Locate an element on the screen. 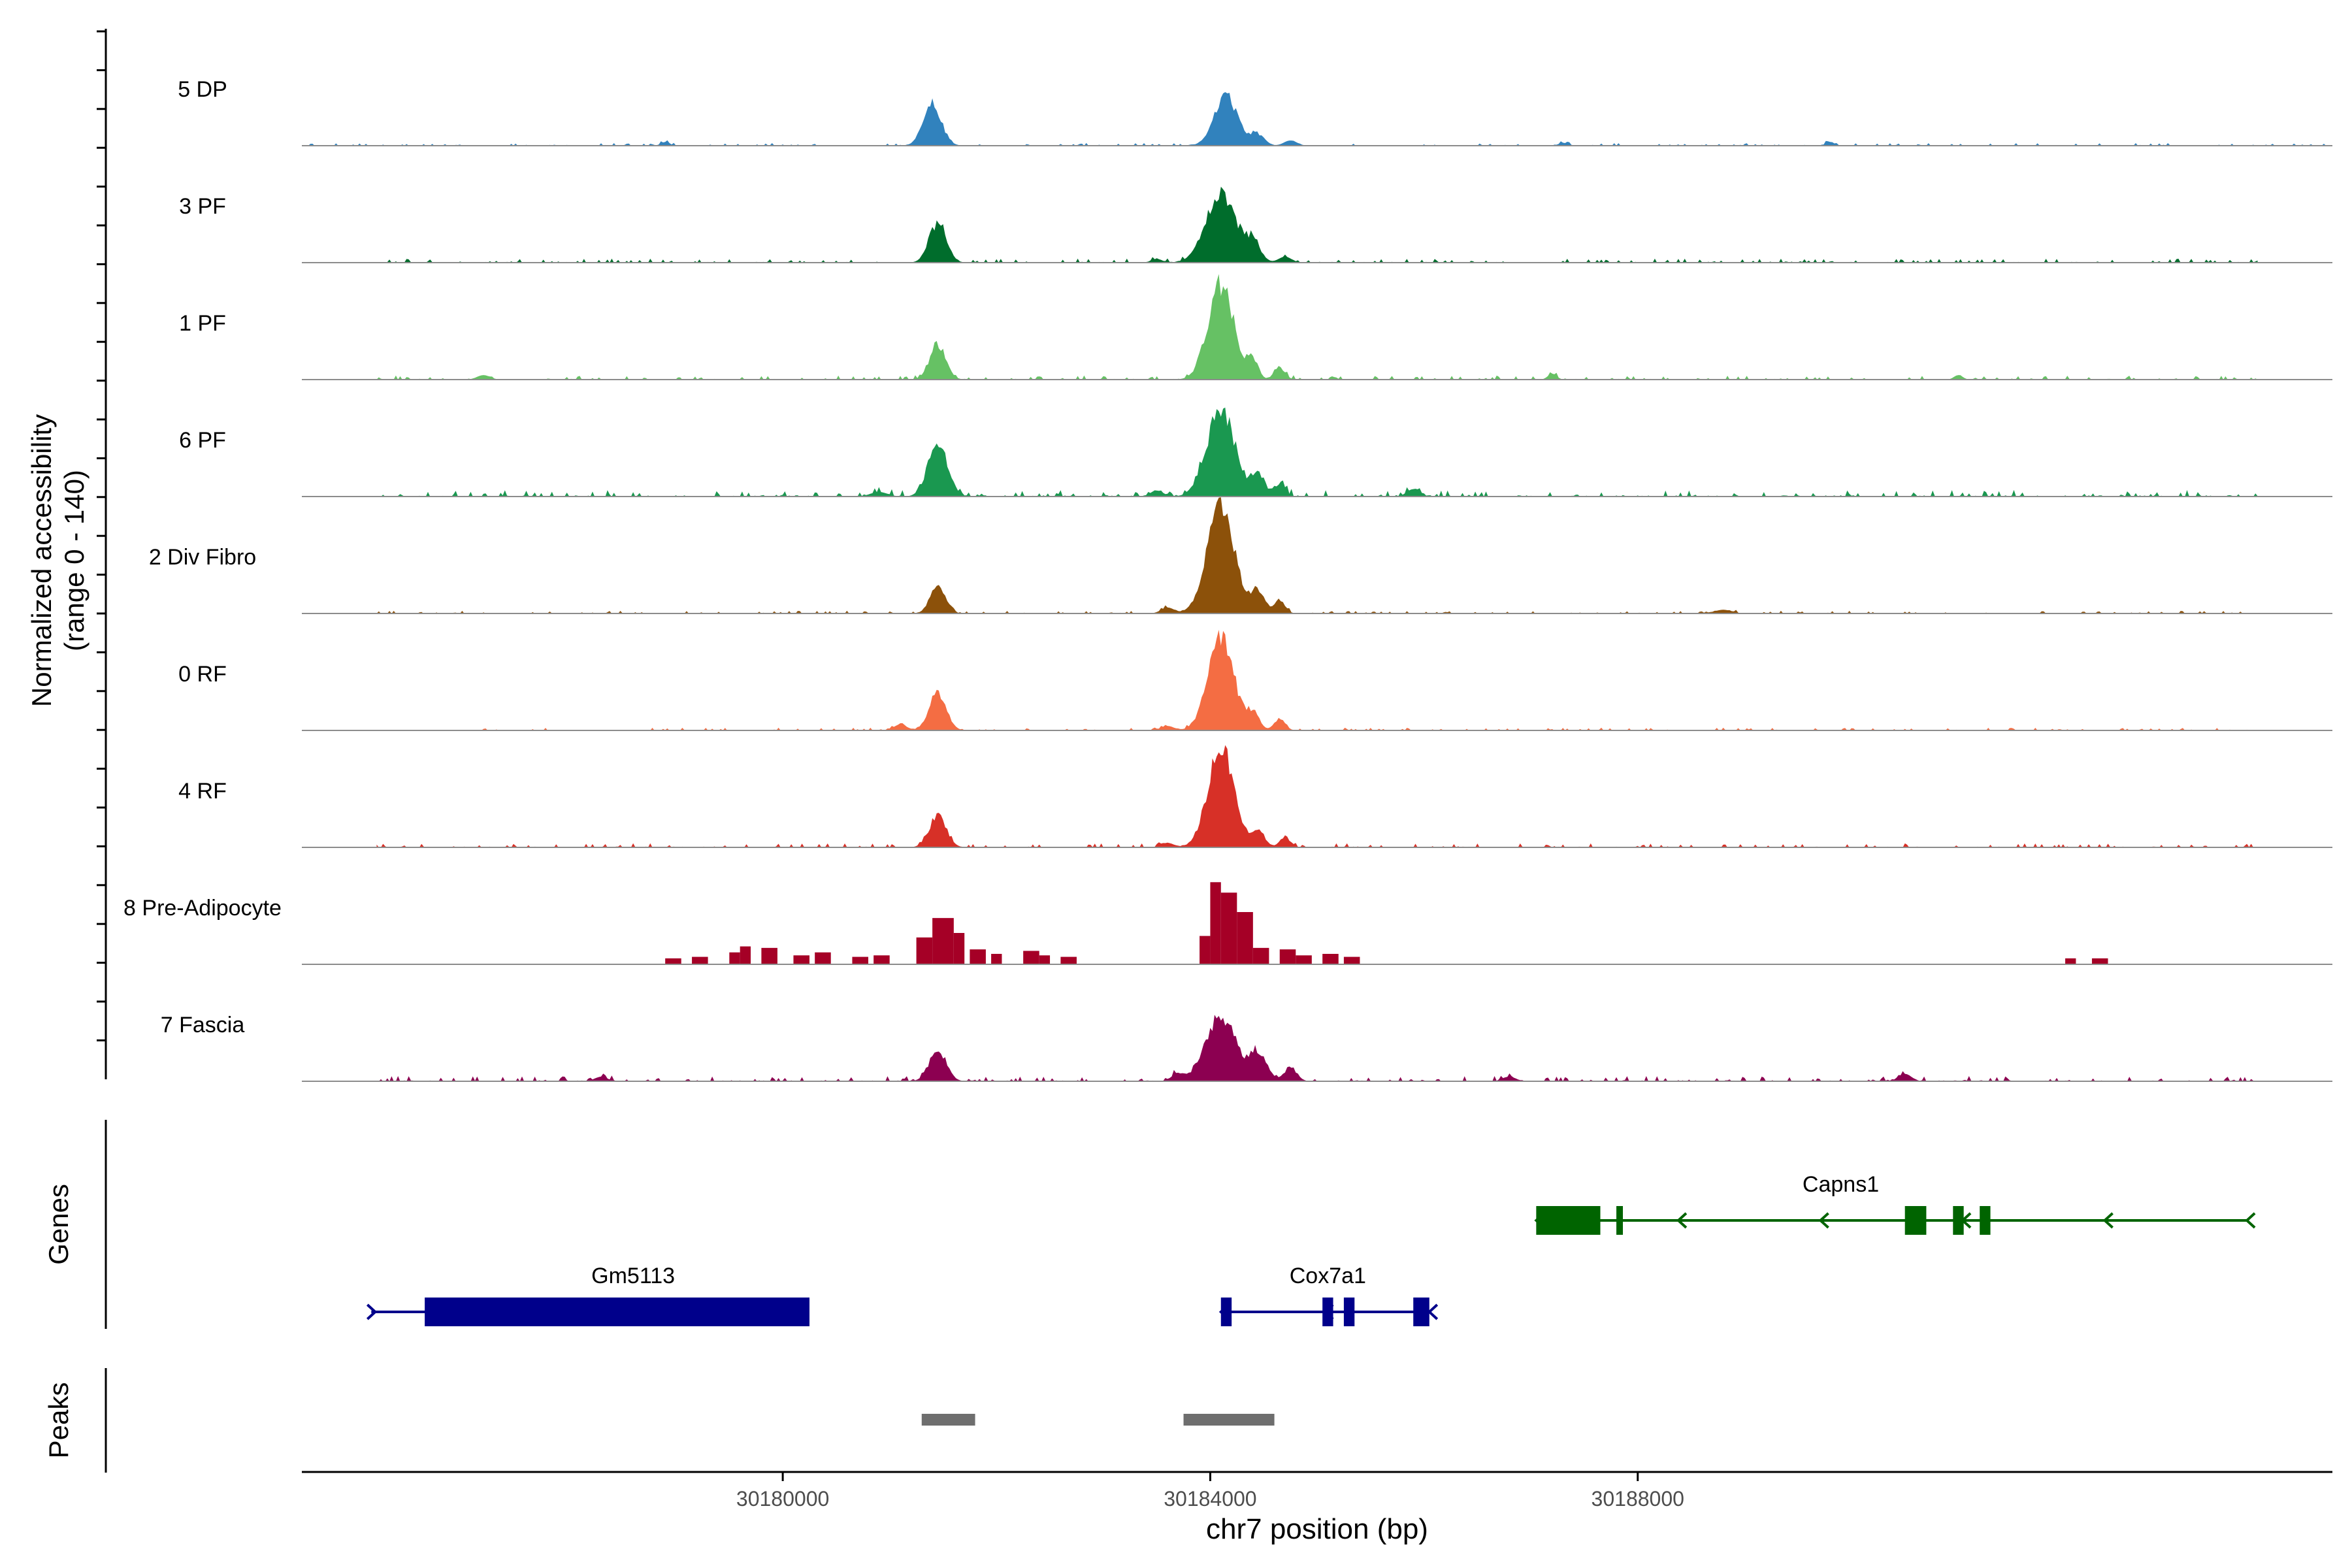 The width and height of the screenshot is (2352, 1568). gene-capns1: Capns1 is located at coordinates (1895, 1203).